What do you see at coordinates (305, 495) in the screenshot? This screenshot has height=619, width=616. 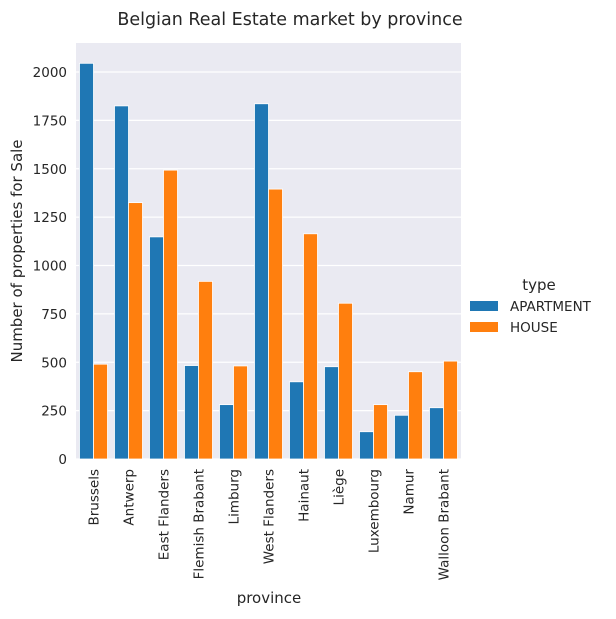 I see `x-tick-label: Hainaut` at bounding box center [305, 495].